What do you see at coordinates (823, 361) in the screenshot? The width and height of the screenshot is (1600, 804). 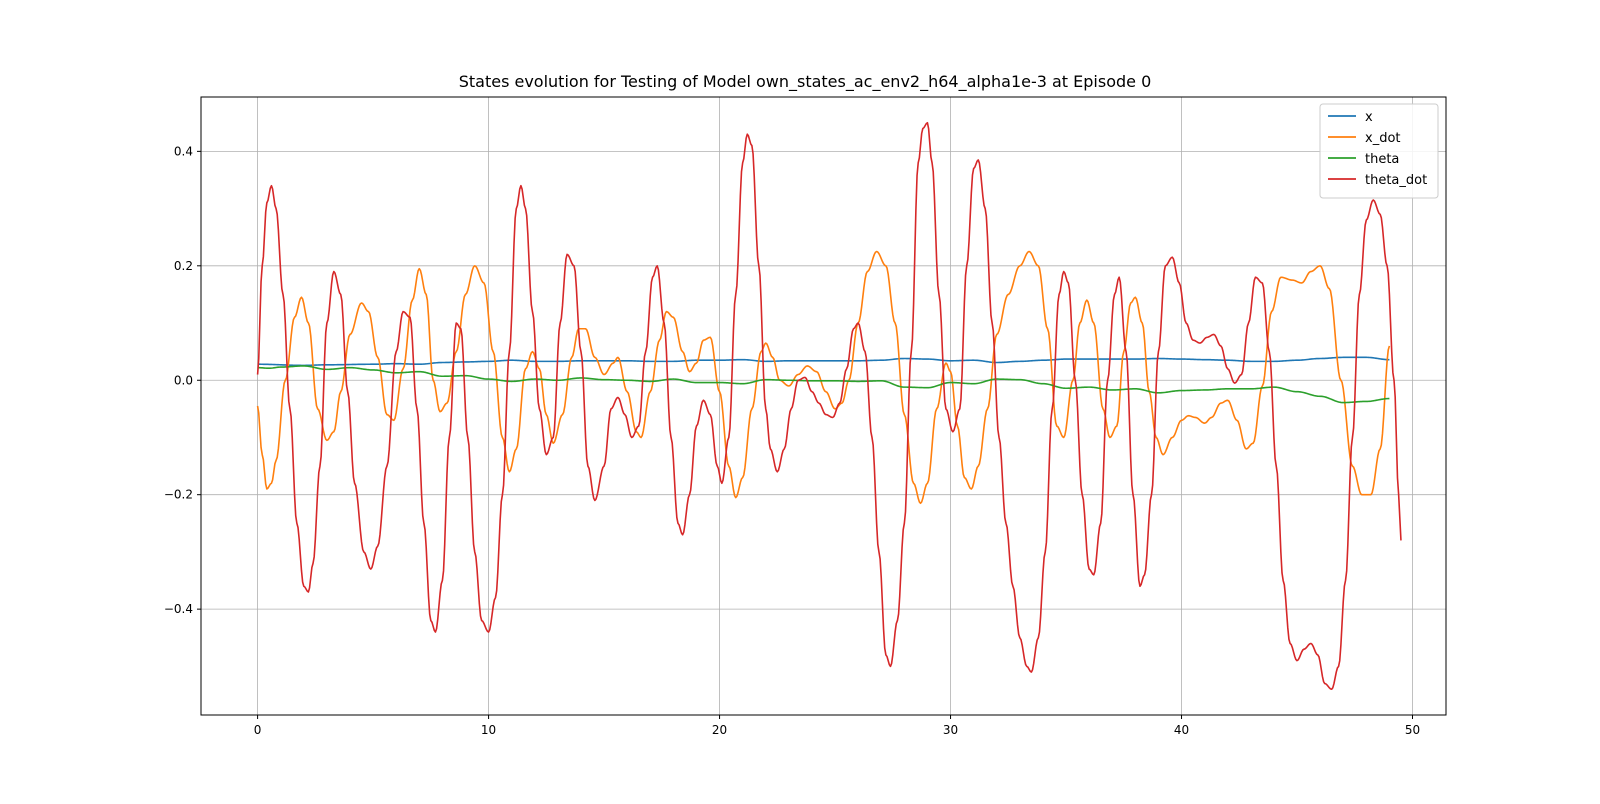 I see `series-line-x` at bounding box center [823, 361].